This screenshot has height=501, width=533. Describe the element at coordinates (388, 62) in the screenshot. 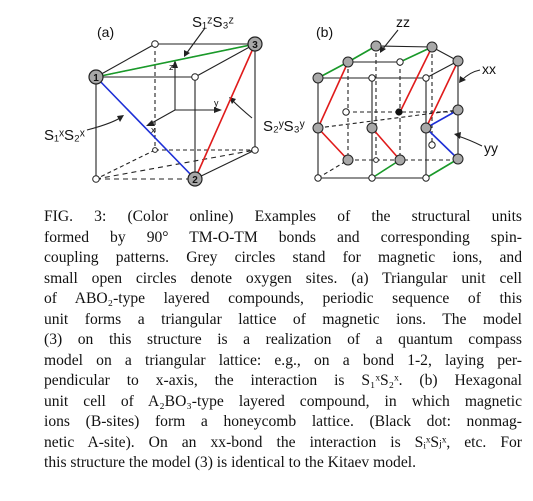

I see `hex-top-edge` at that location.